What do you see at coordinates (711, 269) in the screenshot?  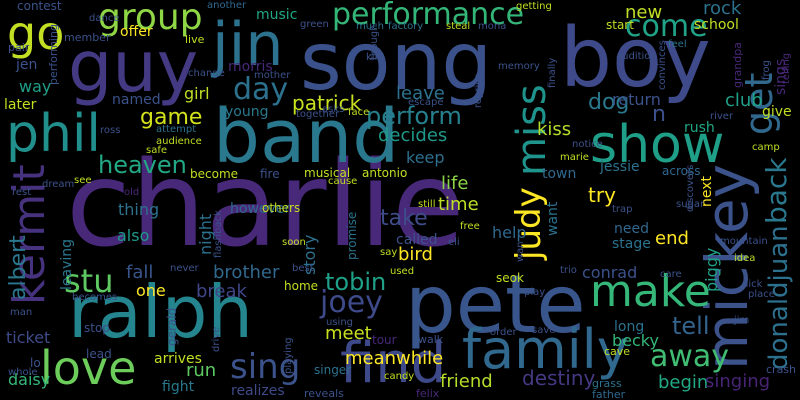 I see `word: piggy` at bounding box center [711, 269].